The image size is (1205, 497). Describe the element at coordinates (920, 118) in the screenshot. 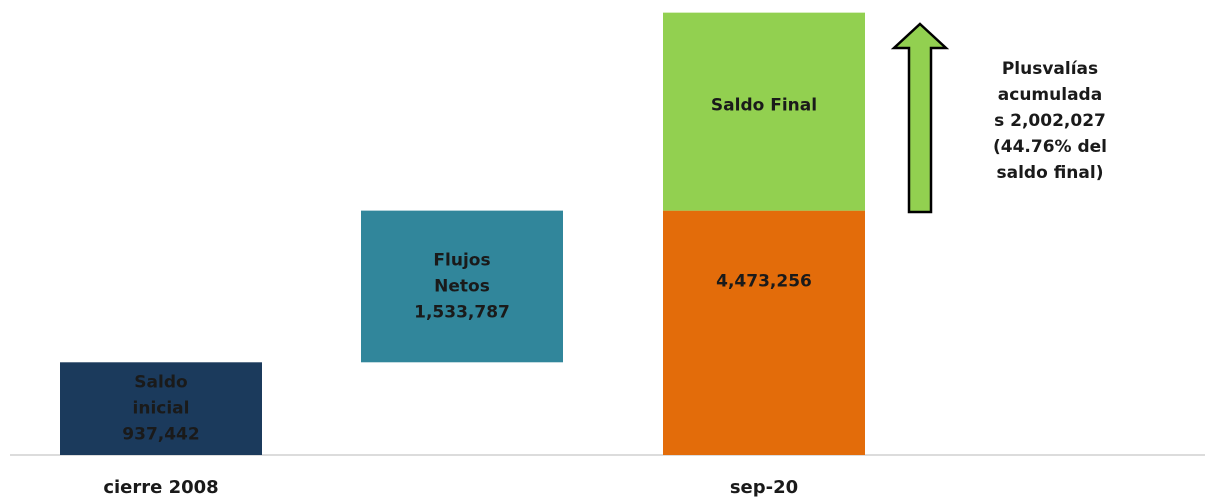

I see `up-arrow` at that location.